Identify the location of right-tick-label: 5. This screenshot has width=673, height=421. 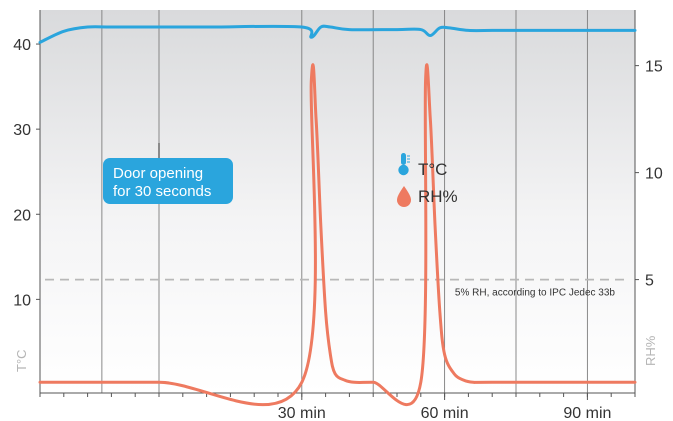
(649, 281).